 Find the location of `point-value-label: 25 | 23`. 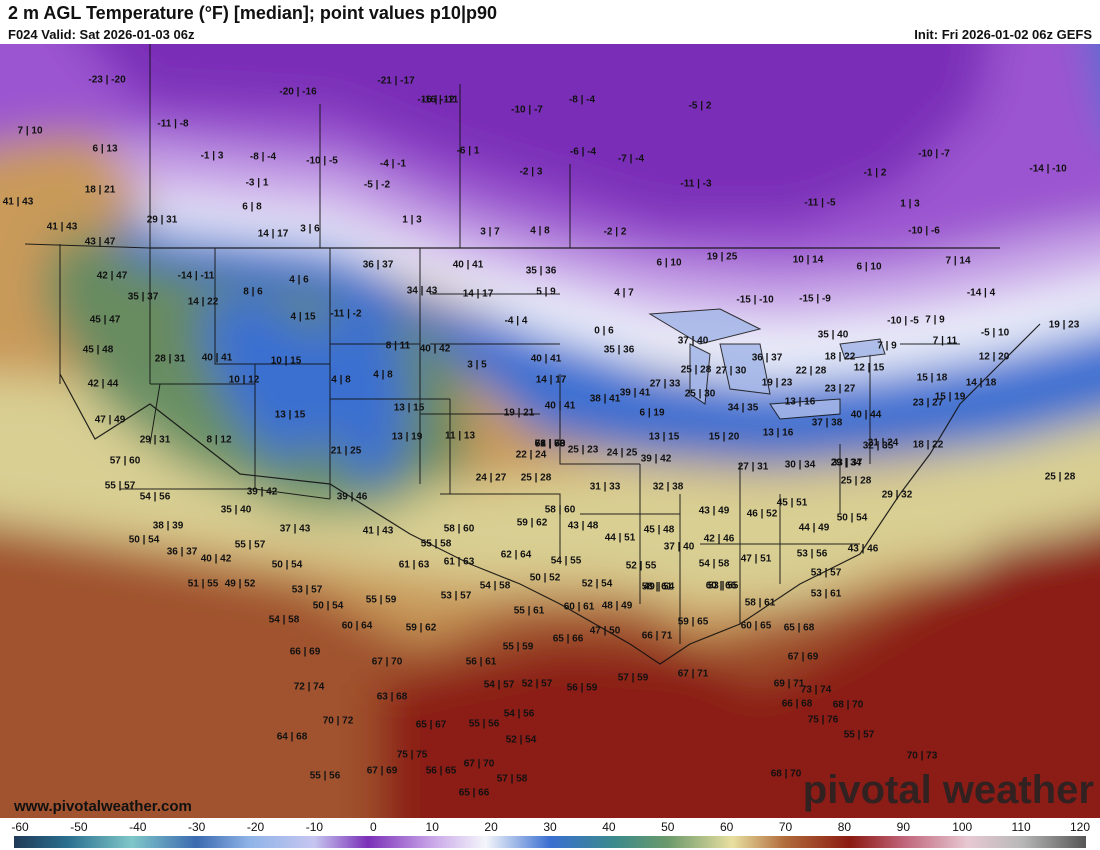

point-value-label: 25 | 23 is located at coordinates (583, 450).